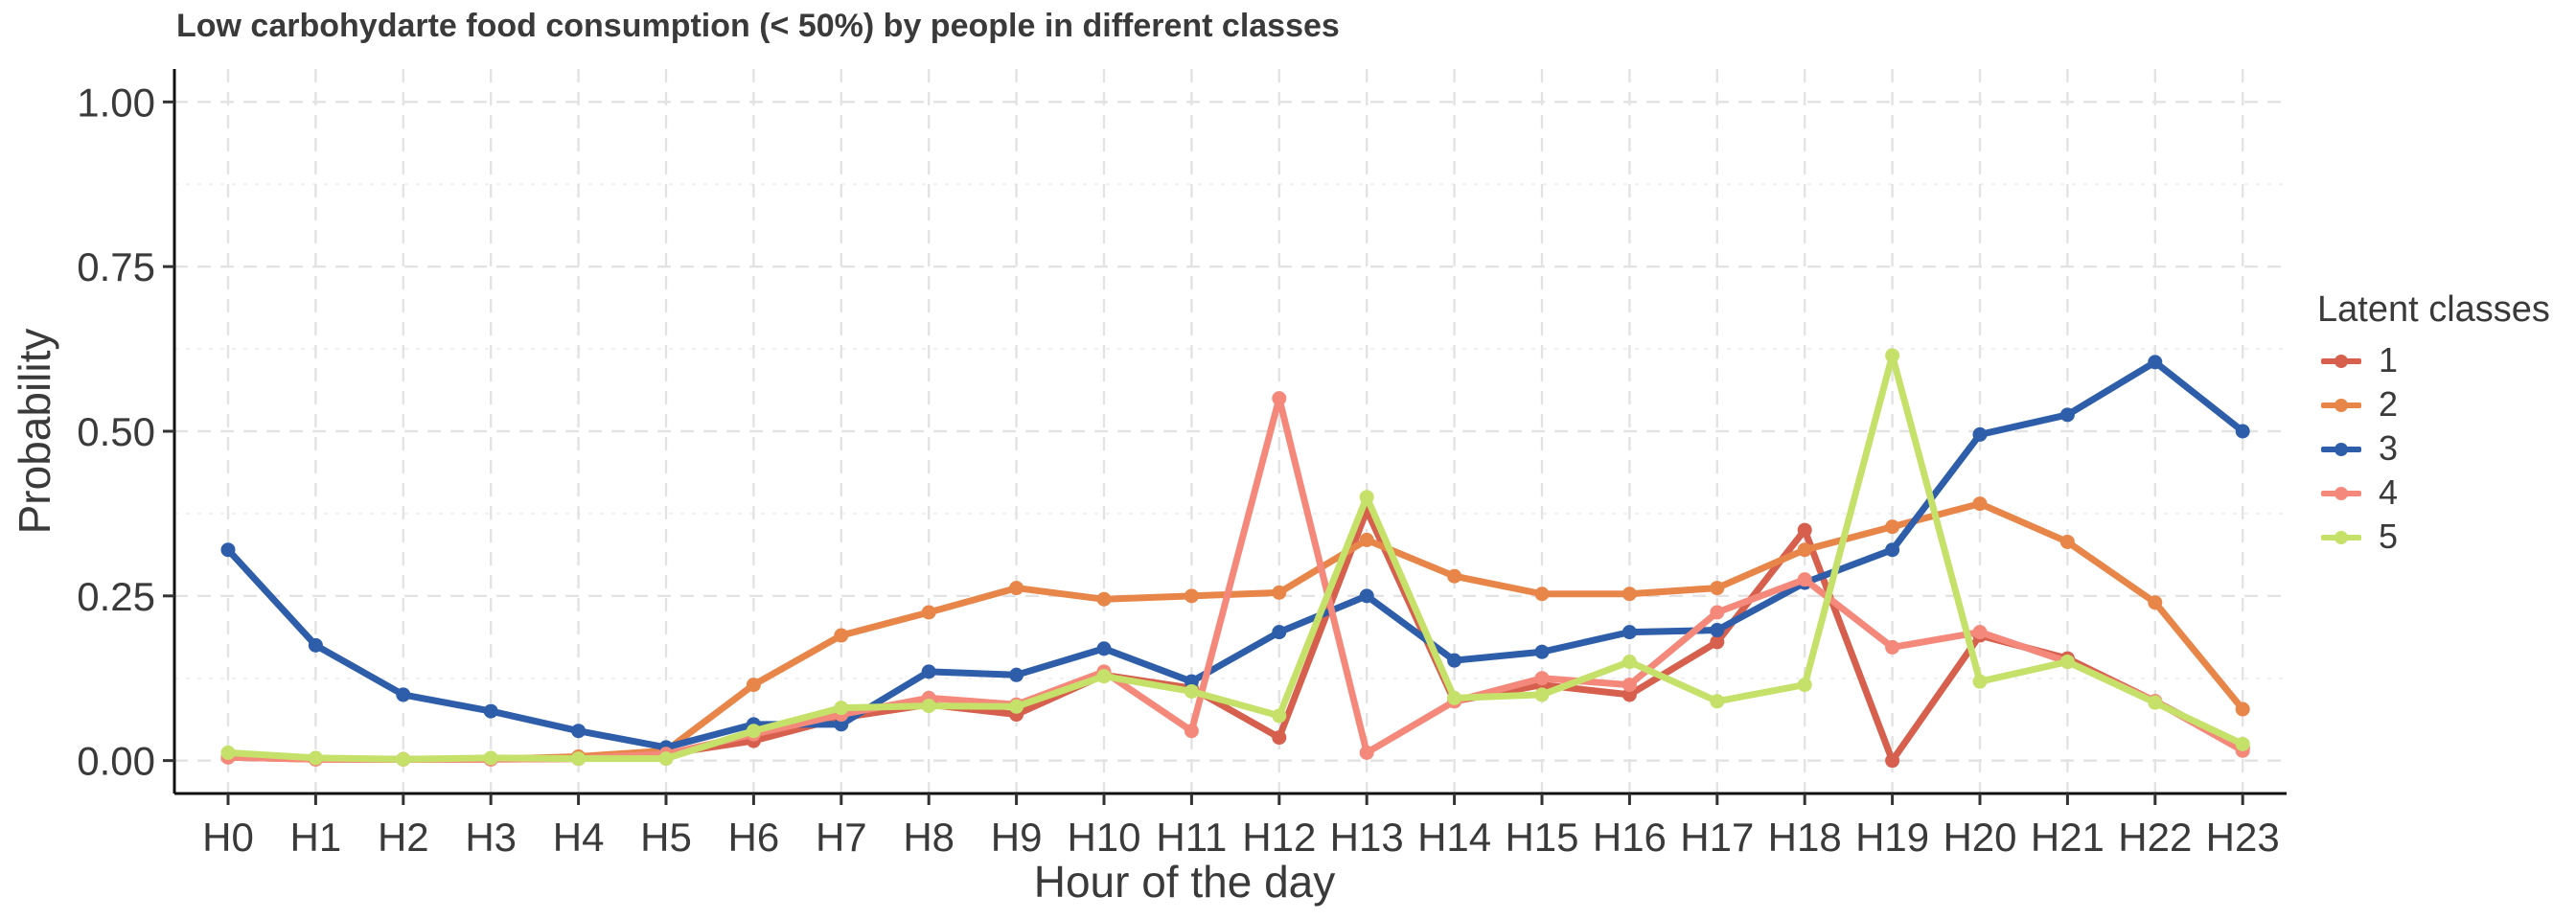 The height and width of the screenshot is (920, 2576). Describe the element at coordinates (2433, 448) in the screenshot. I see `legend-item-3: 3` at that location.